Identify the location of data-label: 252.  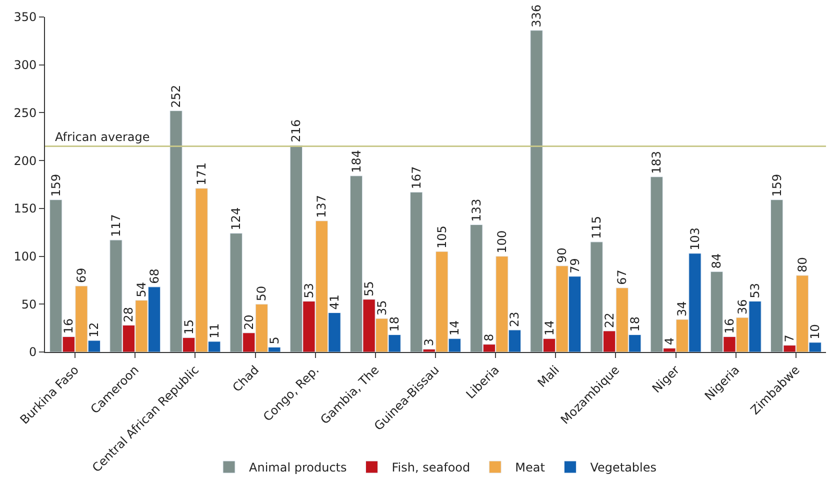
(176, 96).